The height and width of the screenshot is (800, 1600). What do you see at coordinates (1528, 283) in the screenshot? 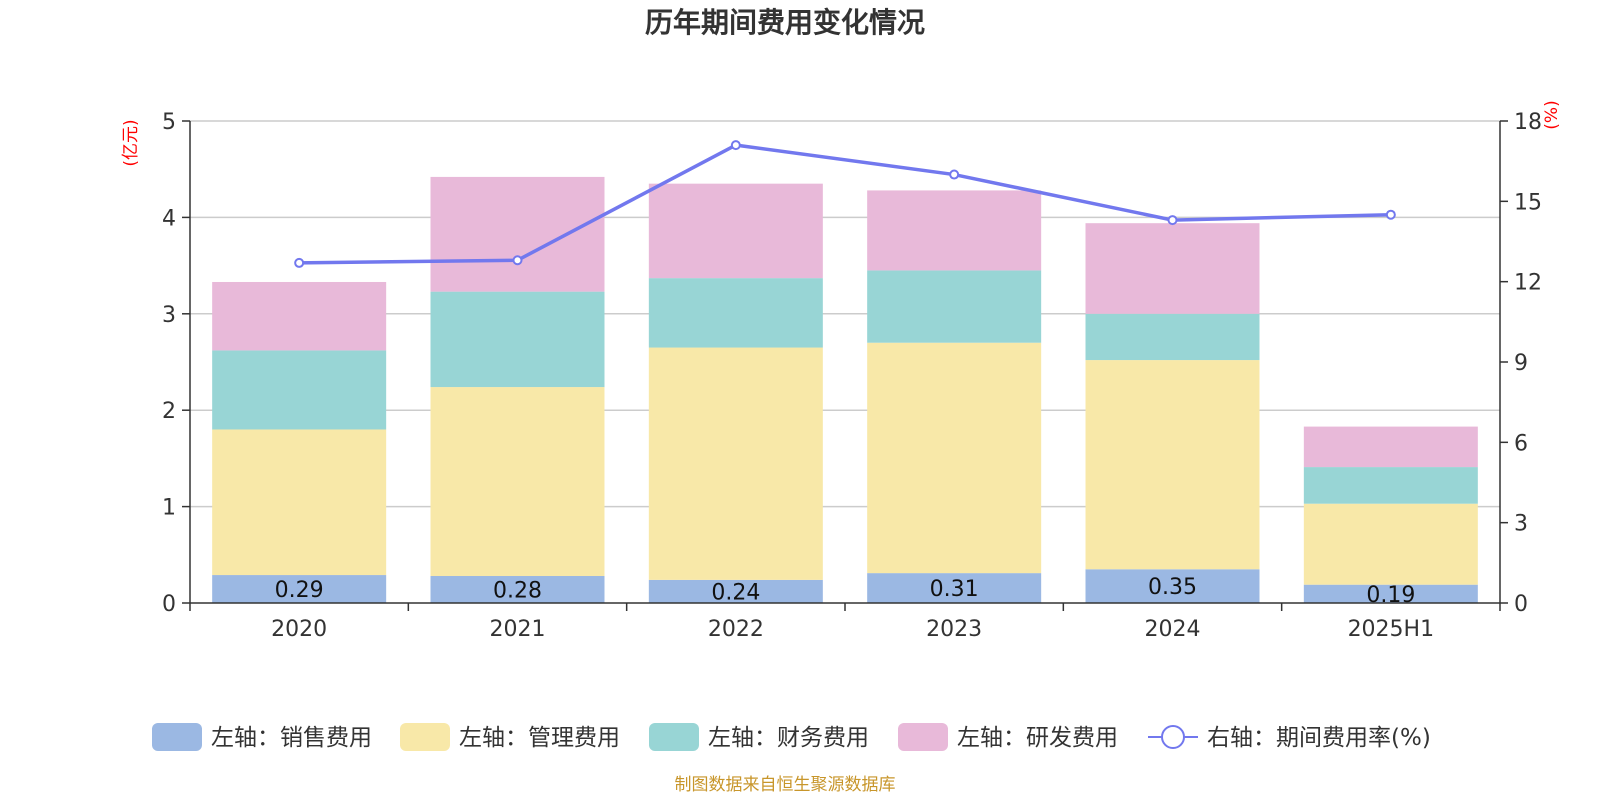
I see `right-tick-label: 12` at bounding box center [1528, 283].